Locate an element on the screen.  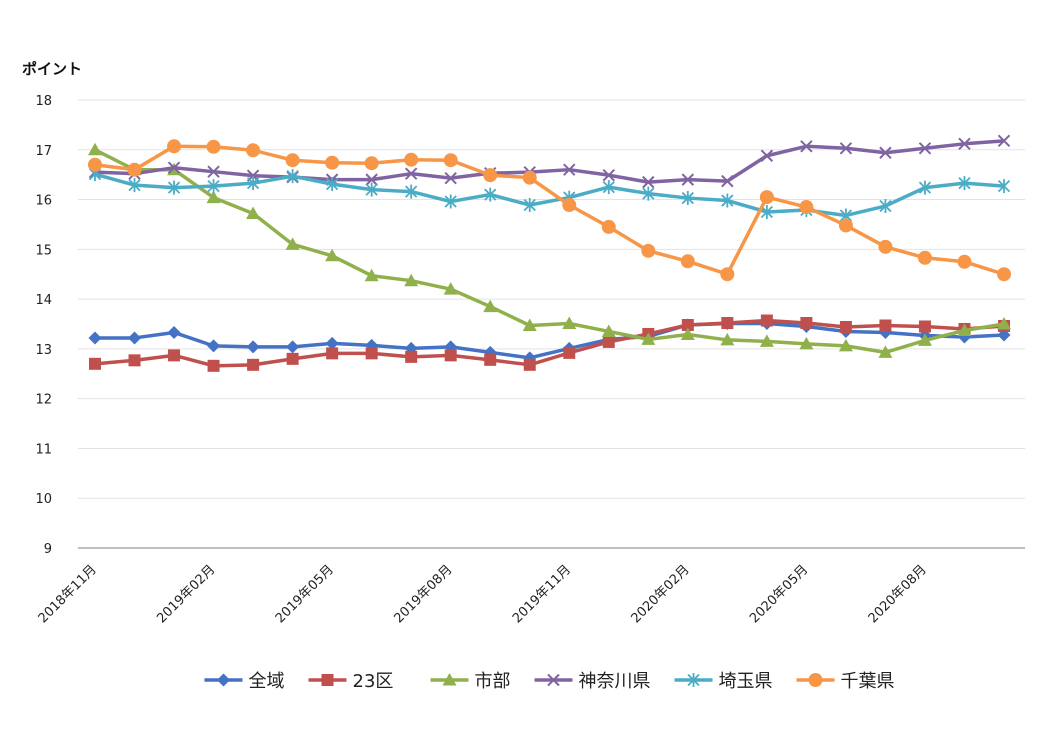
legend-item: 埼玉県 is located at coordinates (723, 681).